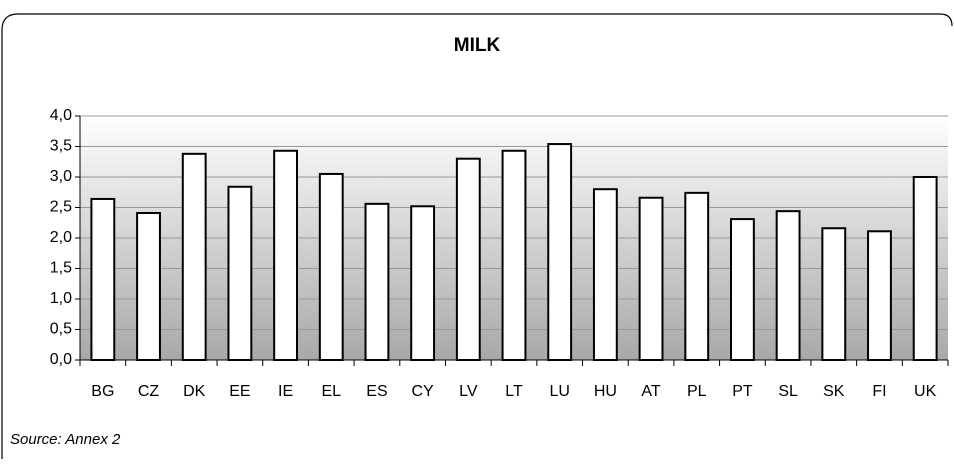 The image size is (954, 464). I want to click on x-tick-label: LV, so click(468, 391).